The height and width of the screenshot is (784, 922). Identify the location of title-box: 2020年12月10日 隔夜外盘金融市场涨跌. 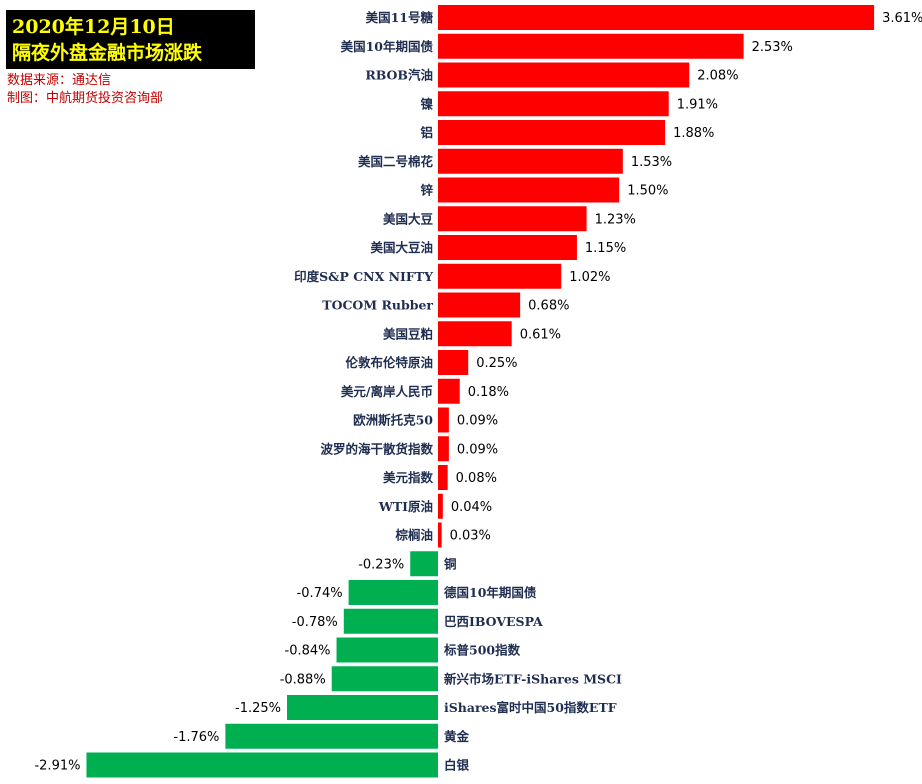
(130, 39).